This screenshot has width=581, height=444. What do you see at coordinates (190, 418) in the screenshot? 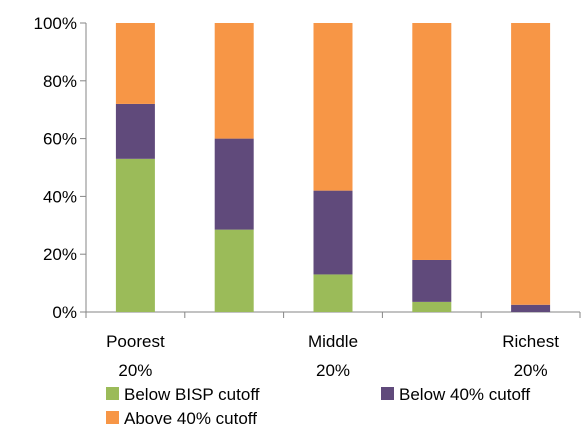
I see `legend-label: Above 40% cutoff` at bounding box center [190, 418].